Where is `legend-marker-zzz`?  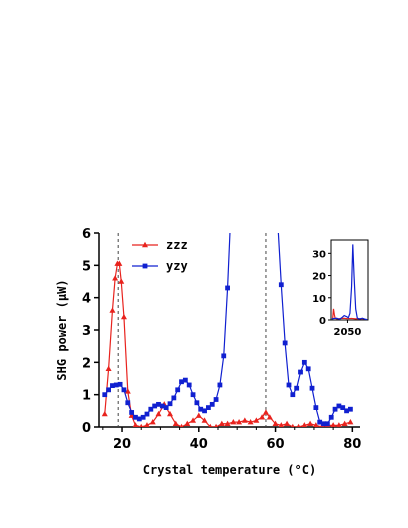 legend-marker-zzz is located at coordinates (145, 244).